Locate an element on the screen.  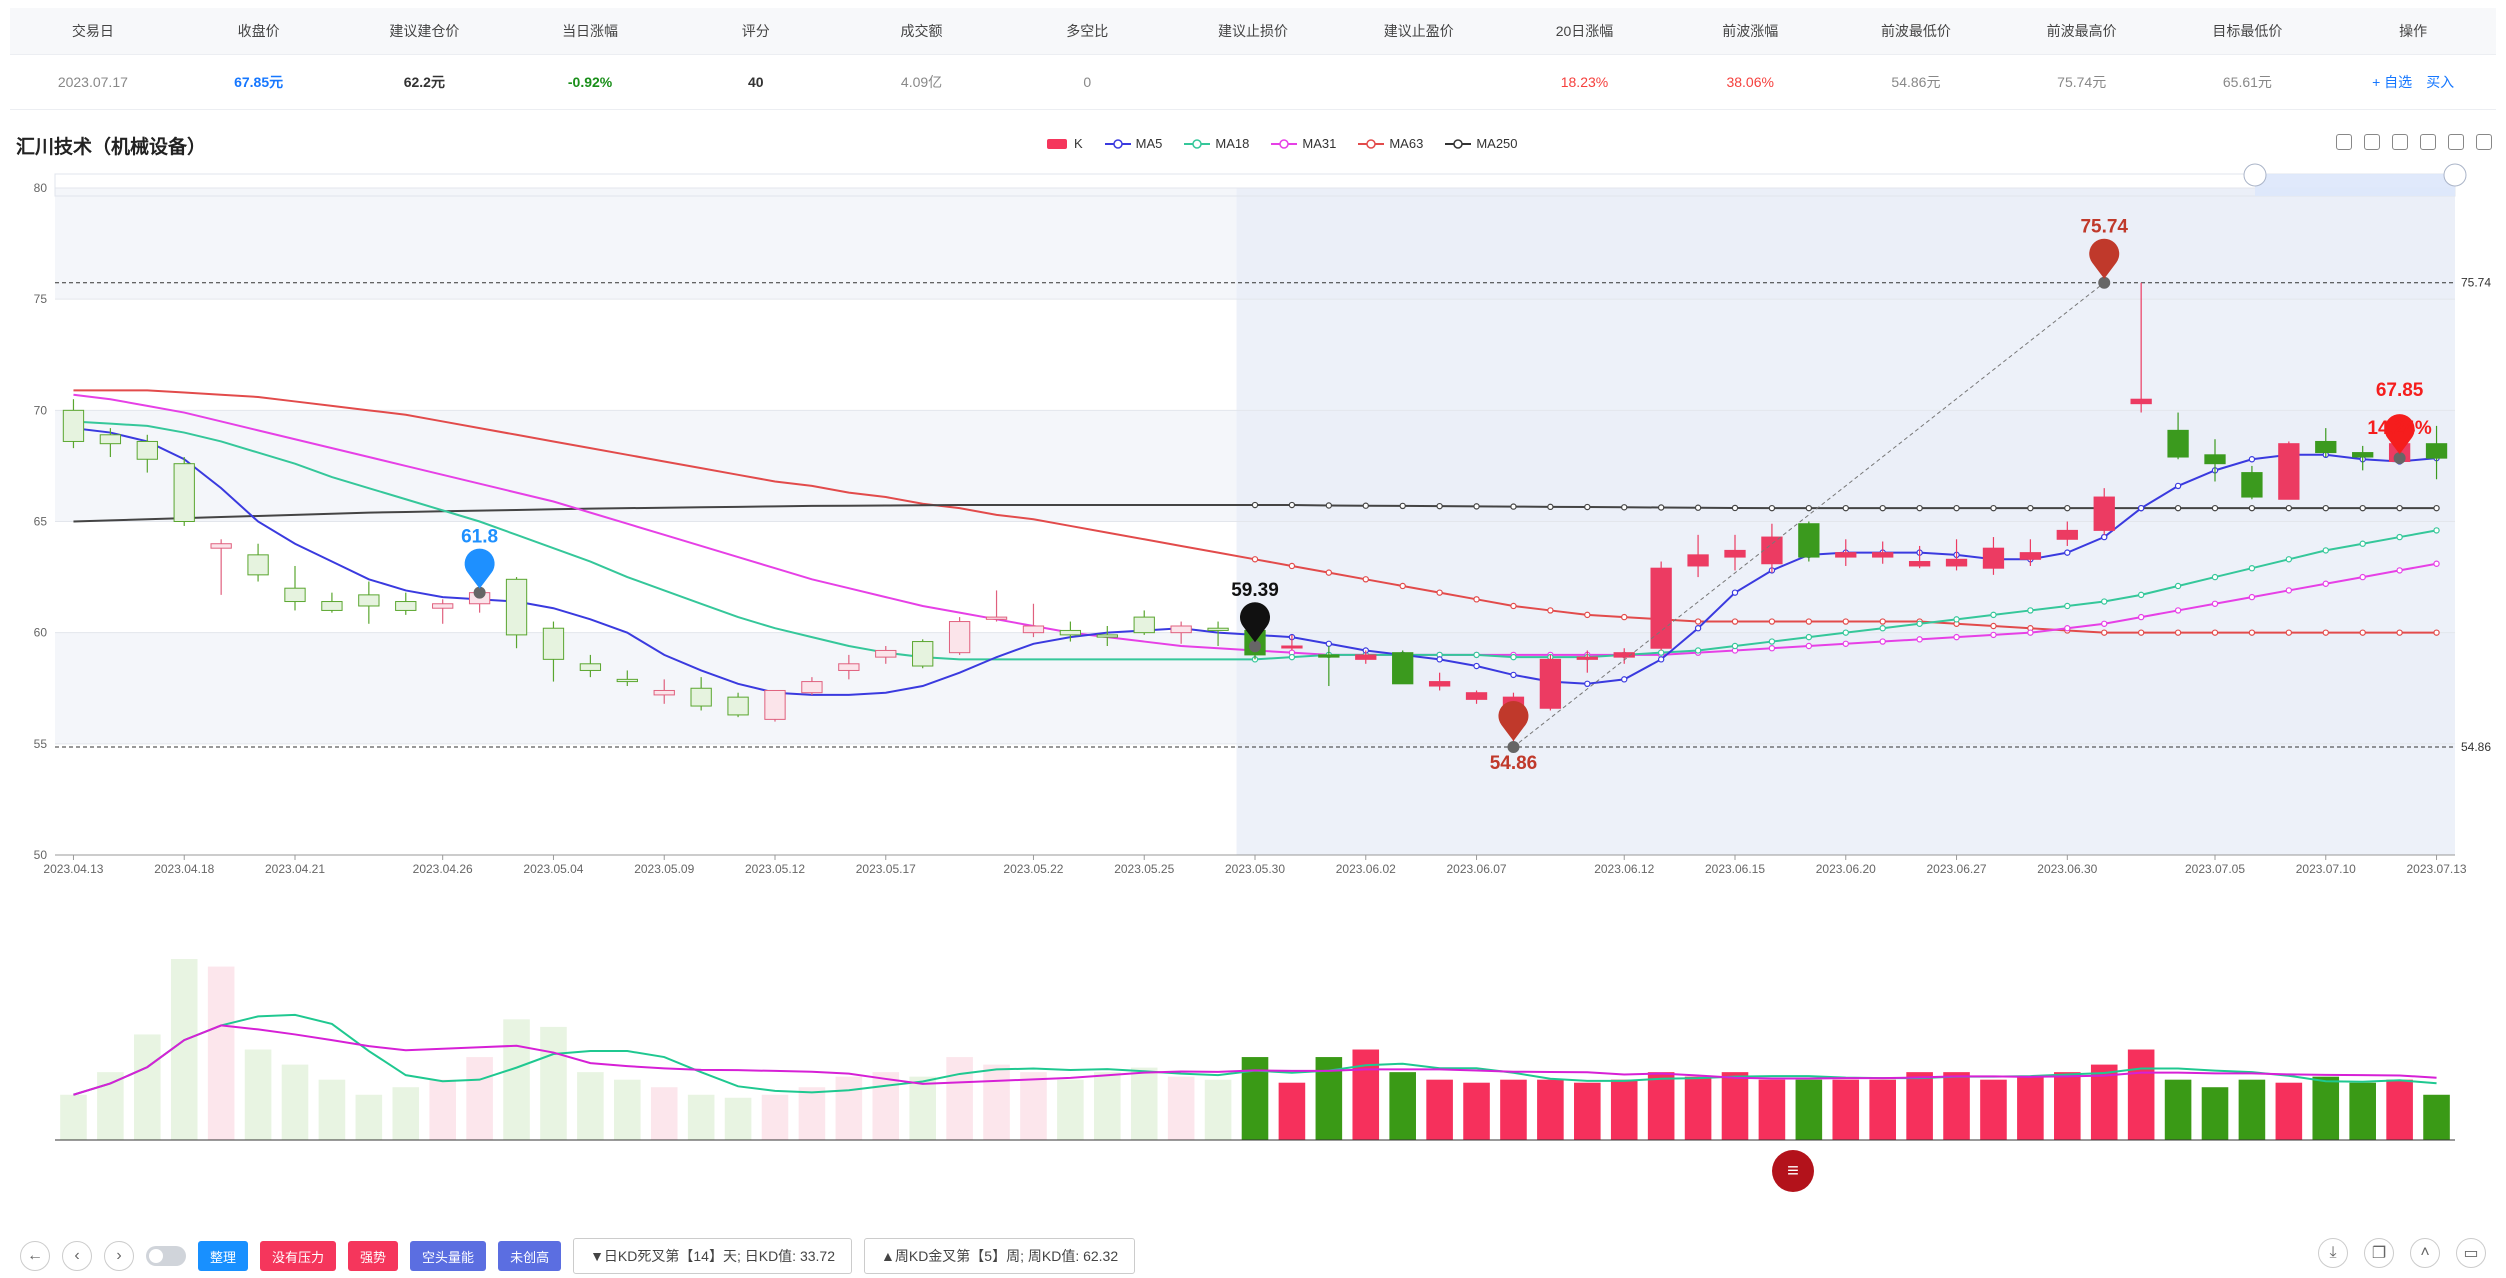
download-icon is located at coordinates (2484, 142).